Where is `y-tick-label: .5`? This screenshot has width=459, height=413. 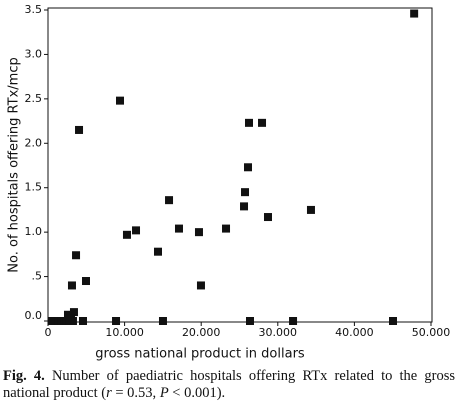 y-tick-label: .5 is located at coordinates (37, 276).